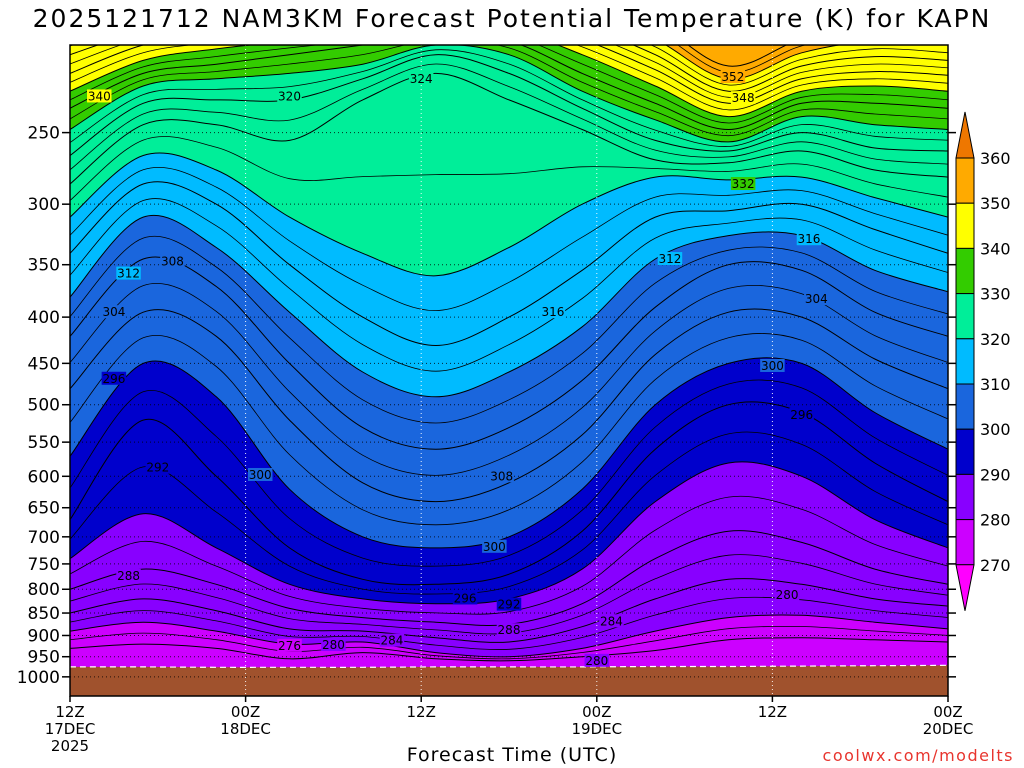 The image size is (1024, 768). I want to click on contour-label: 280, so click(787, 595).